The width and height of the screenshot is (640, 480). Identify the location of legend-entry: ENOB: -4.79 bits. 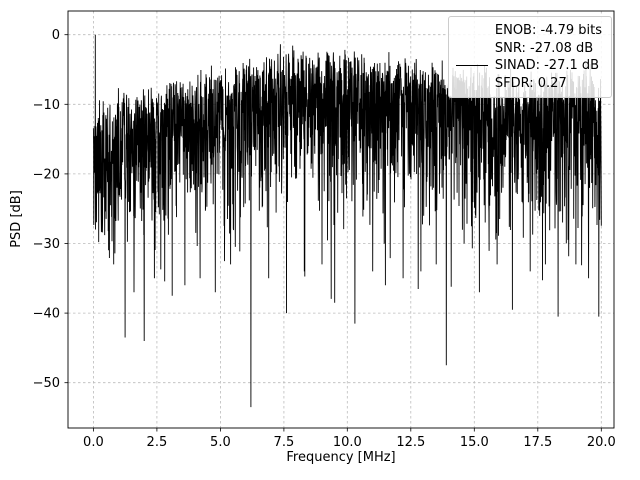
(529, 31).